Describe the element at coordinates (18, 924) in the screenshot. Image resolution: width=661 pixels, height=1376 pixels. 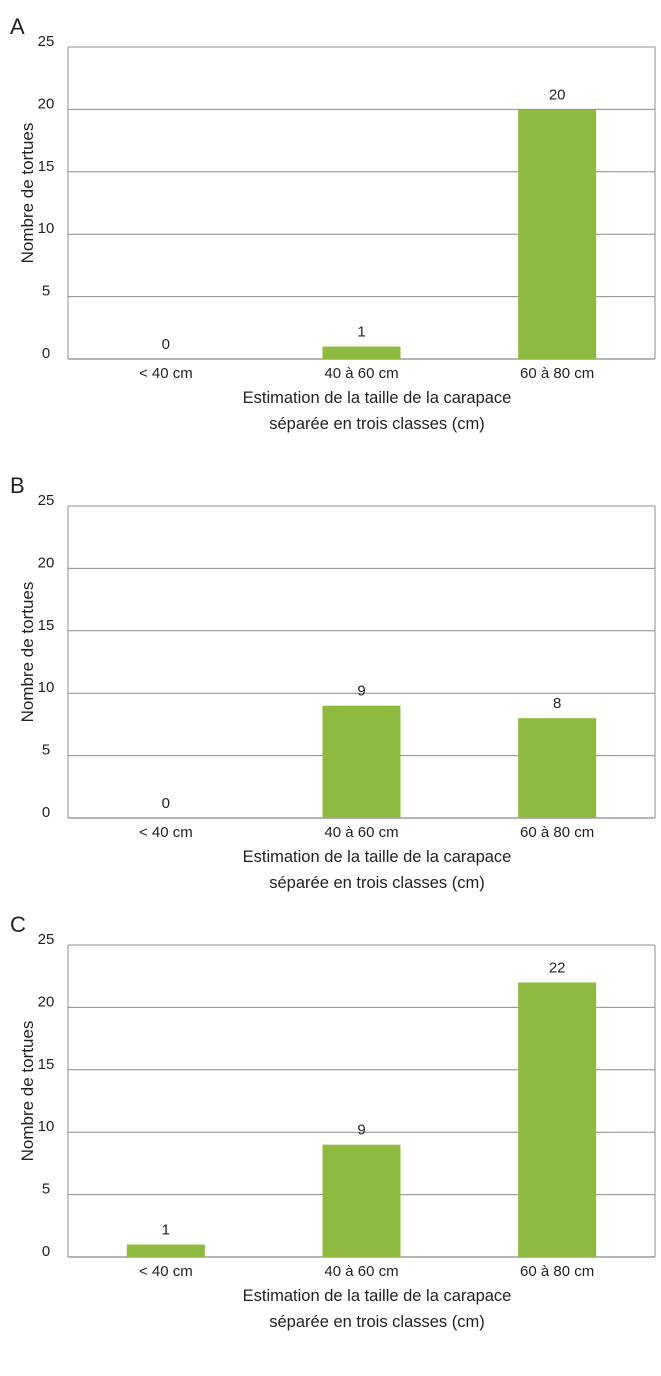
I see `panel-label: C` at that location.